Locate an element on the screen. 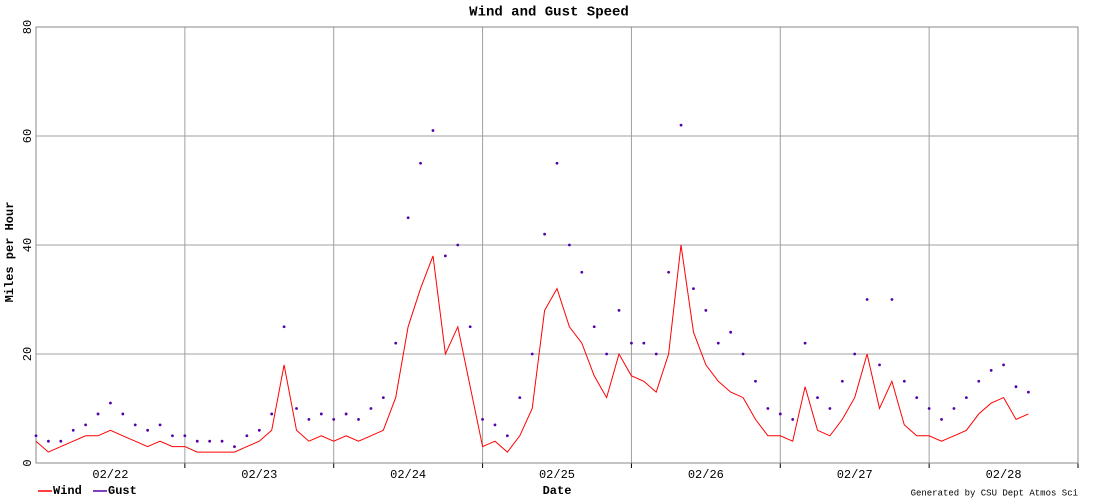  legend-label: Wind is located at coordinates (67, 491).